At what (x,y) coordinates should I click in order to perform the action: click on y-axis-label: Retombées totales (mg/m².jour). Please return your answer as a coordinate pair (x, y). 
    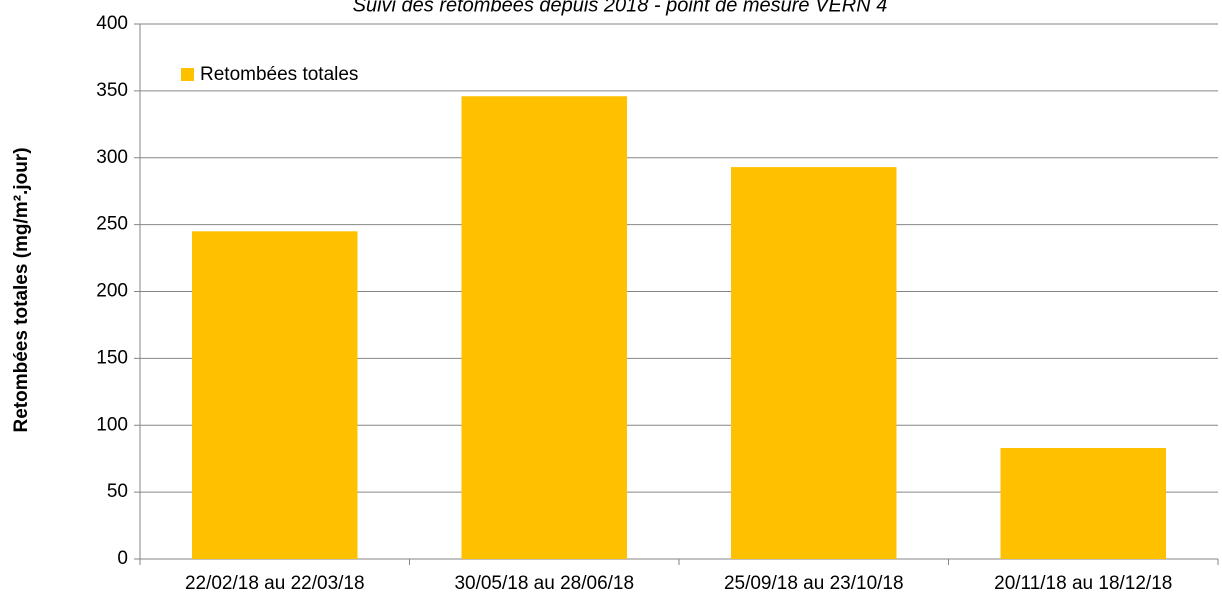
    Looking at the image, I should click on (21, 289).